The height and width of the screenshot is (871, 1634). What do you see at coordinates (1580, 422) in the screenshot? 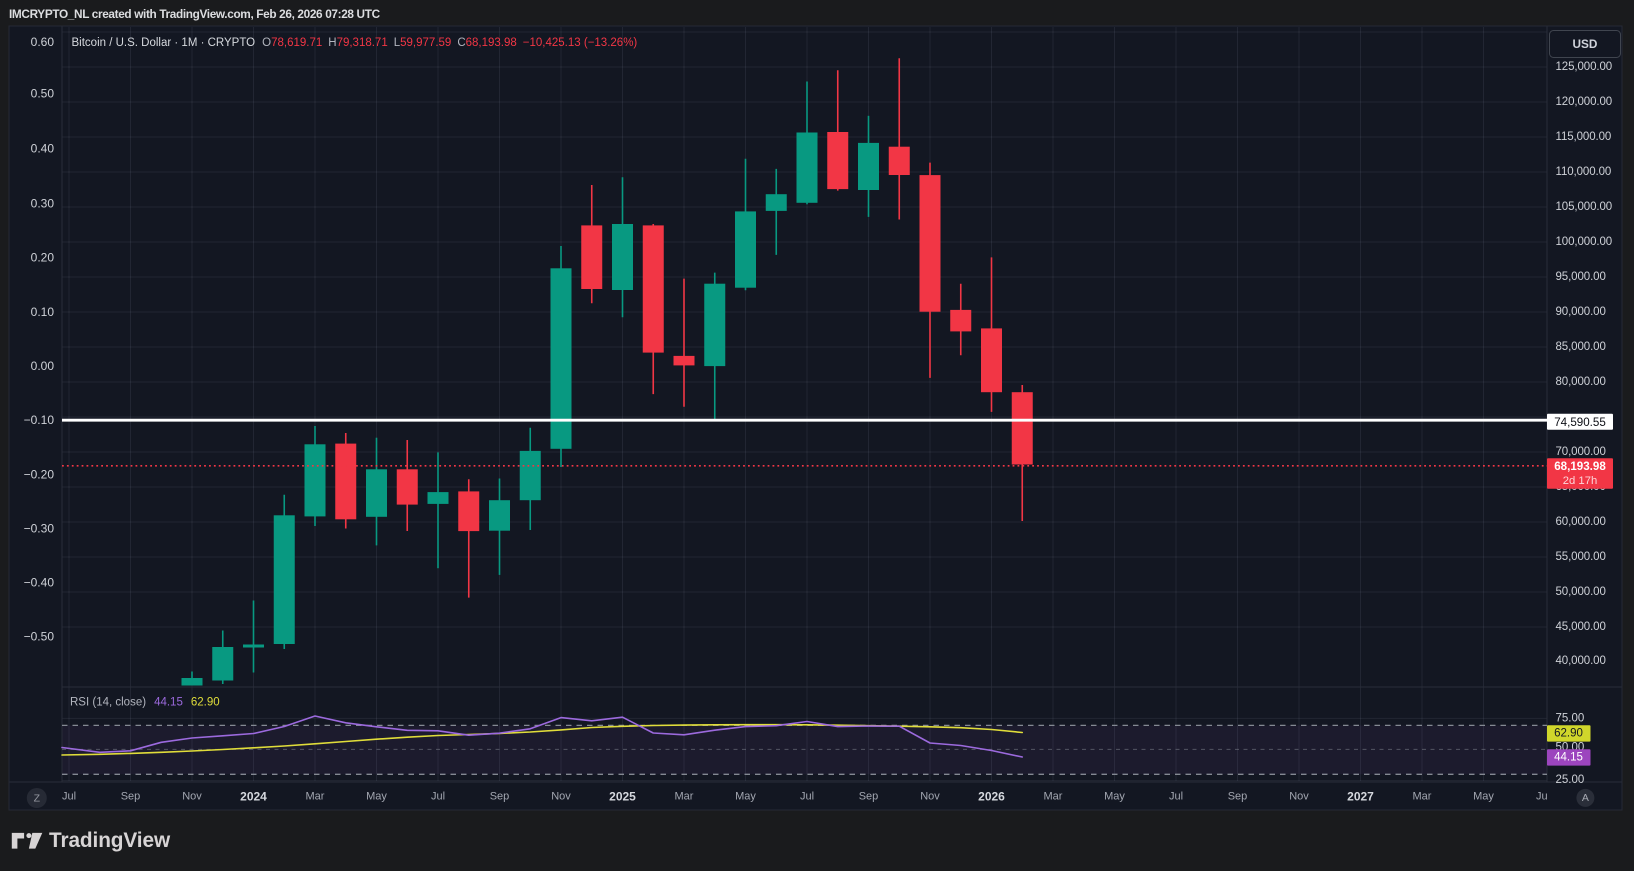
I see `svg-text: 74,590.55` at bounding box center [1580, 422].